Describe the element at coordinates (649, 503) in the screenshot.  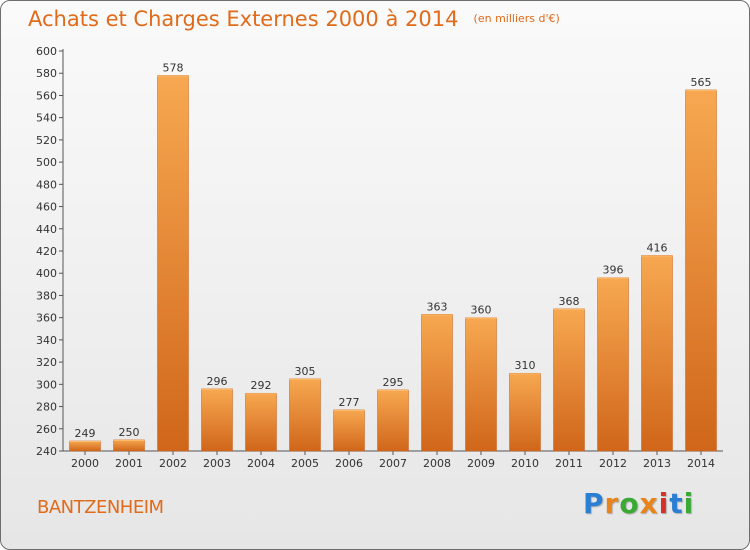
I see `logo-letter: x` at that location.